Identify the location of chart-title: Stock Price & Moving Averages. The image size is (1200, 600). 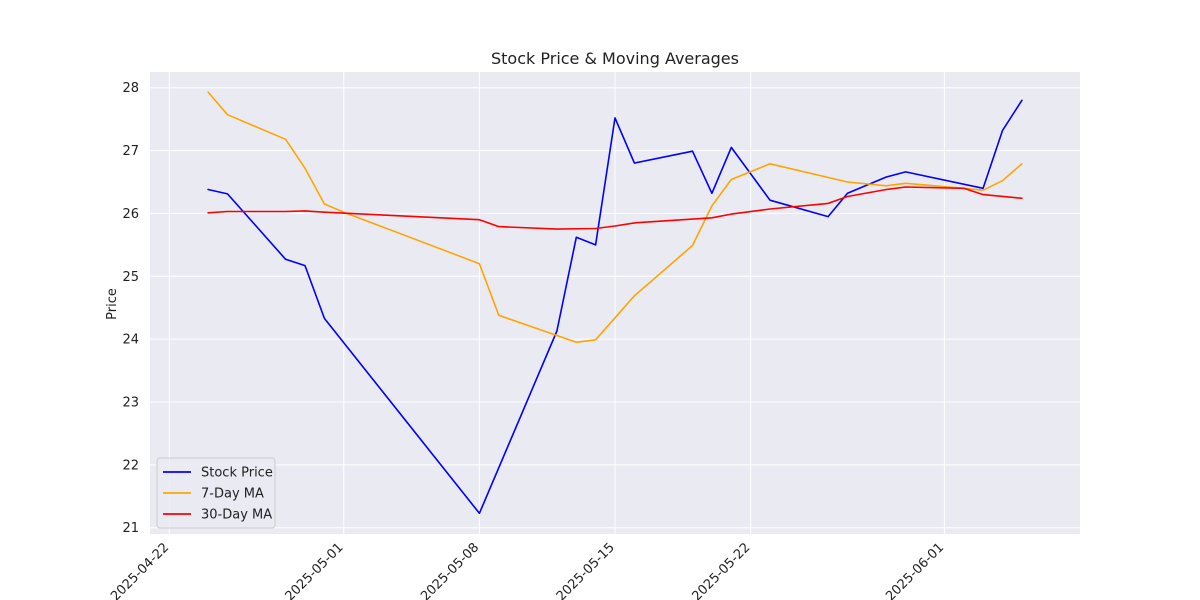
(615, 58).